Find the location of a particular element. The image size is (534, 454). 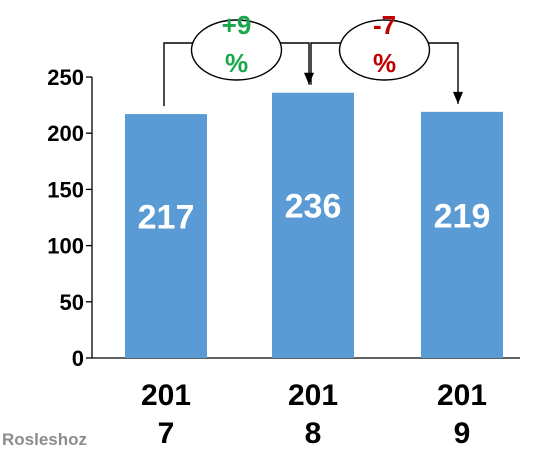

bar-value-label: 217 is located at coordinates (166, 218).